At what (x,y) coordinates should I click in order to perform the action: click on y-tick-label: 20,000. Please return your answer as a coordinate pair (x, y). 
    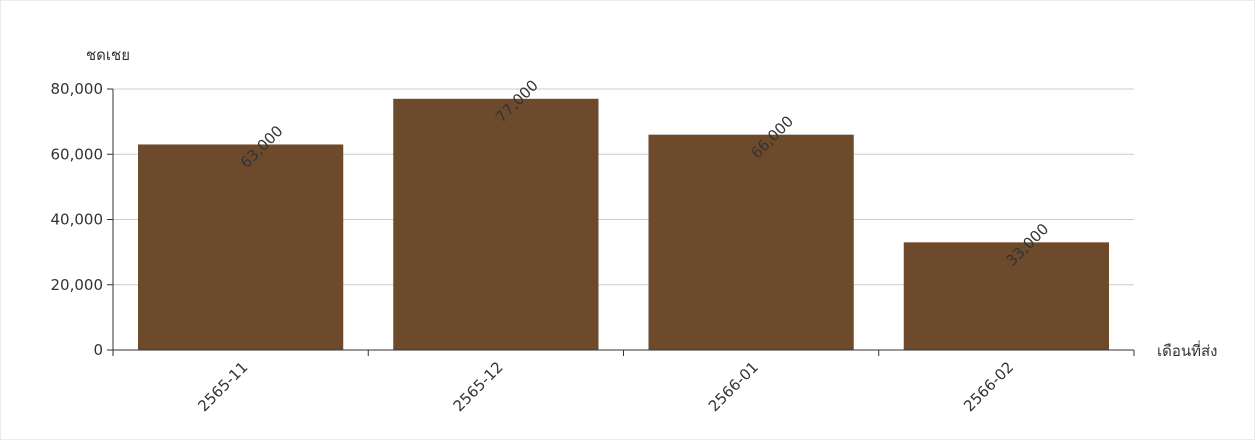
    Looking at the image, I should click on (77, 285).